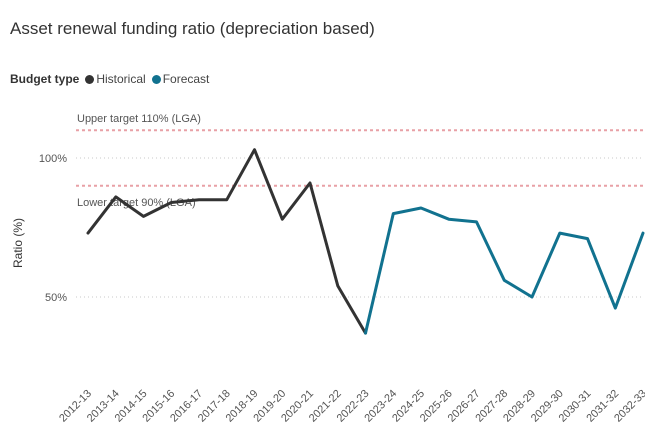 This screenshot has width=645, height=435. I want to click on legend-dot-forecast, so click(156, 79).